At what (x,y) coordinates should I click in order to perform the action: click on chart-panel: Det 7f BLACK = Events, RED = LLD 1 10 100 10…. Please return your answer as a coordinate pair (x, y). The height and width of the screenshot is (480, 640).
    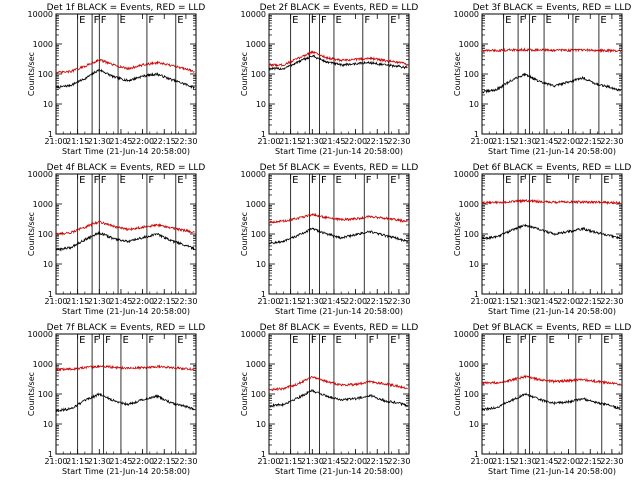
    Looking at the image, I should click on (116, 399).